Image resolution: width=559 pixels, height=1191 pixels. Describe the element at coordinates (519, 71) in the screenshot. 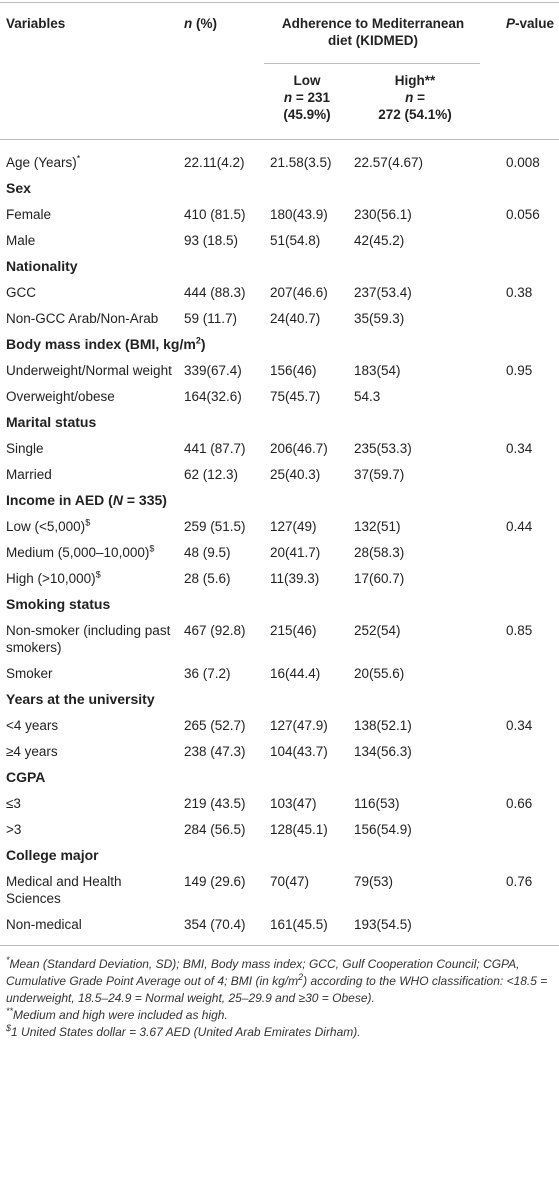

I see `header-cell: P-value` at that location.